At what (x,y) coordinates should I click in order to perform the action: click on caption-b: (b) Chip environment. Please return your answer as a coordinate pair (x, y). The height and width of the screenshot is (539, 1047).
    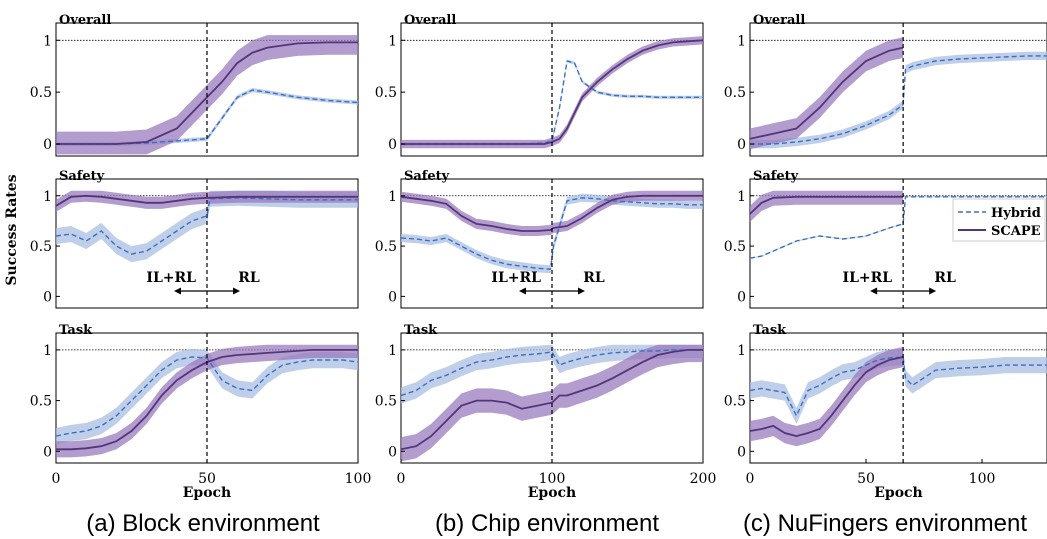
    Looking at the image, I should click on (547, 523).